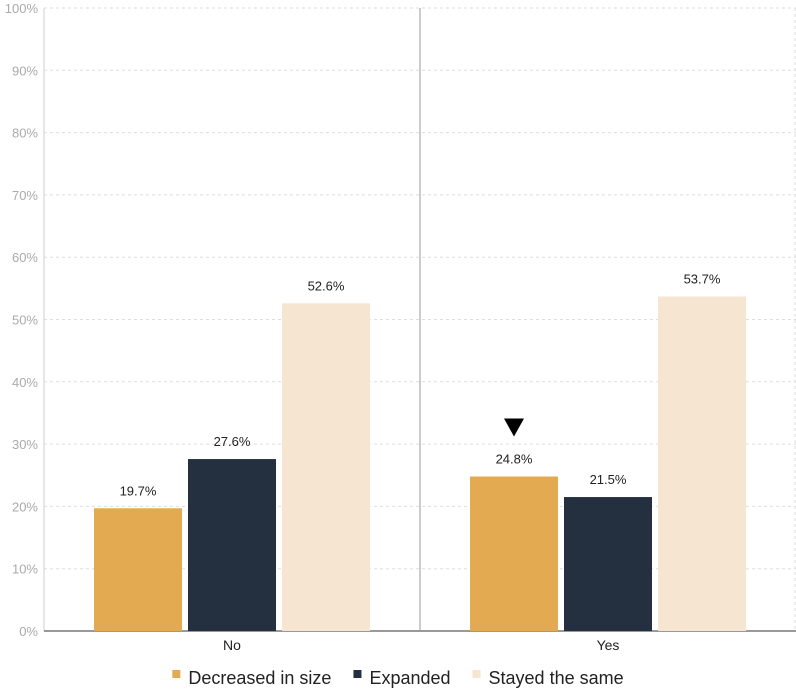 The width and height of the screenshot is (796, 698). I want to click on y-tick-label: 60%, so click(25, 257).